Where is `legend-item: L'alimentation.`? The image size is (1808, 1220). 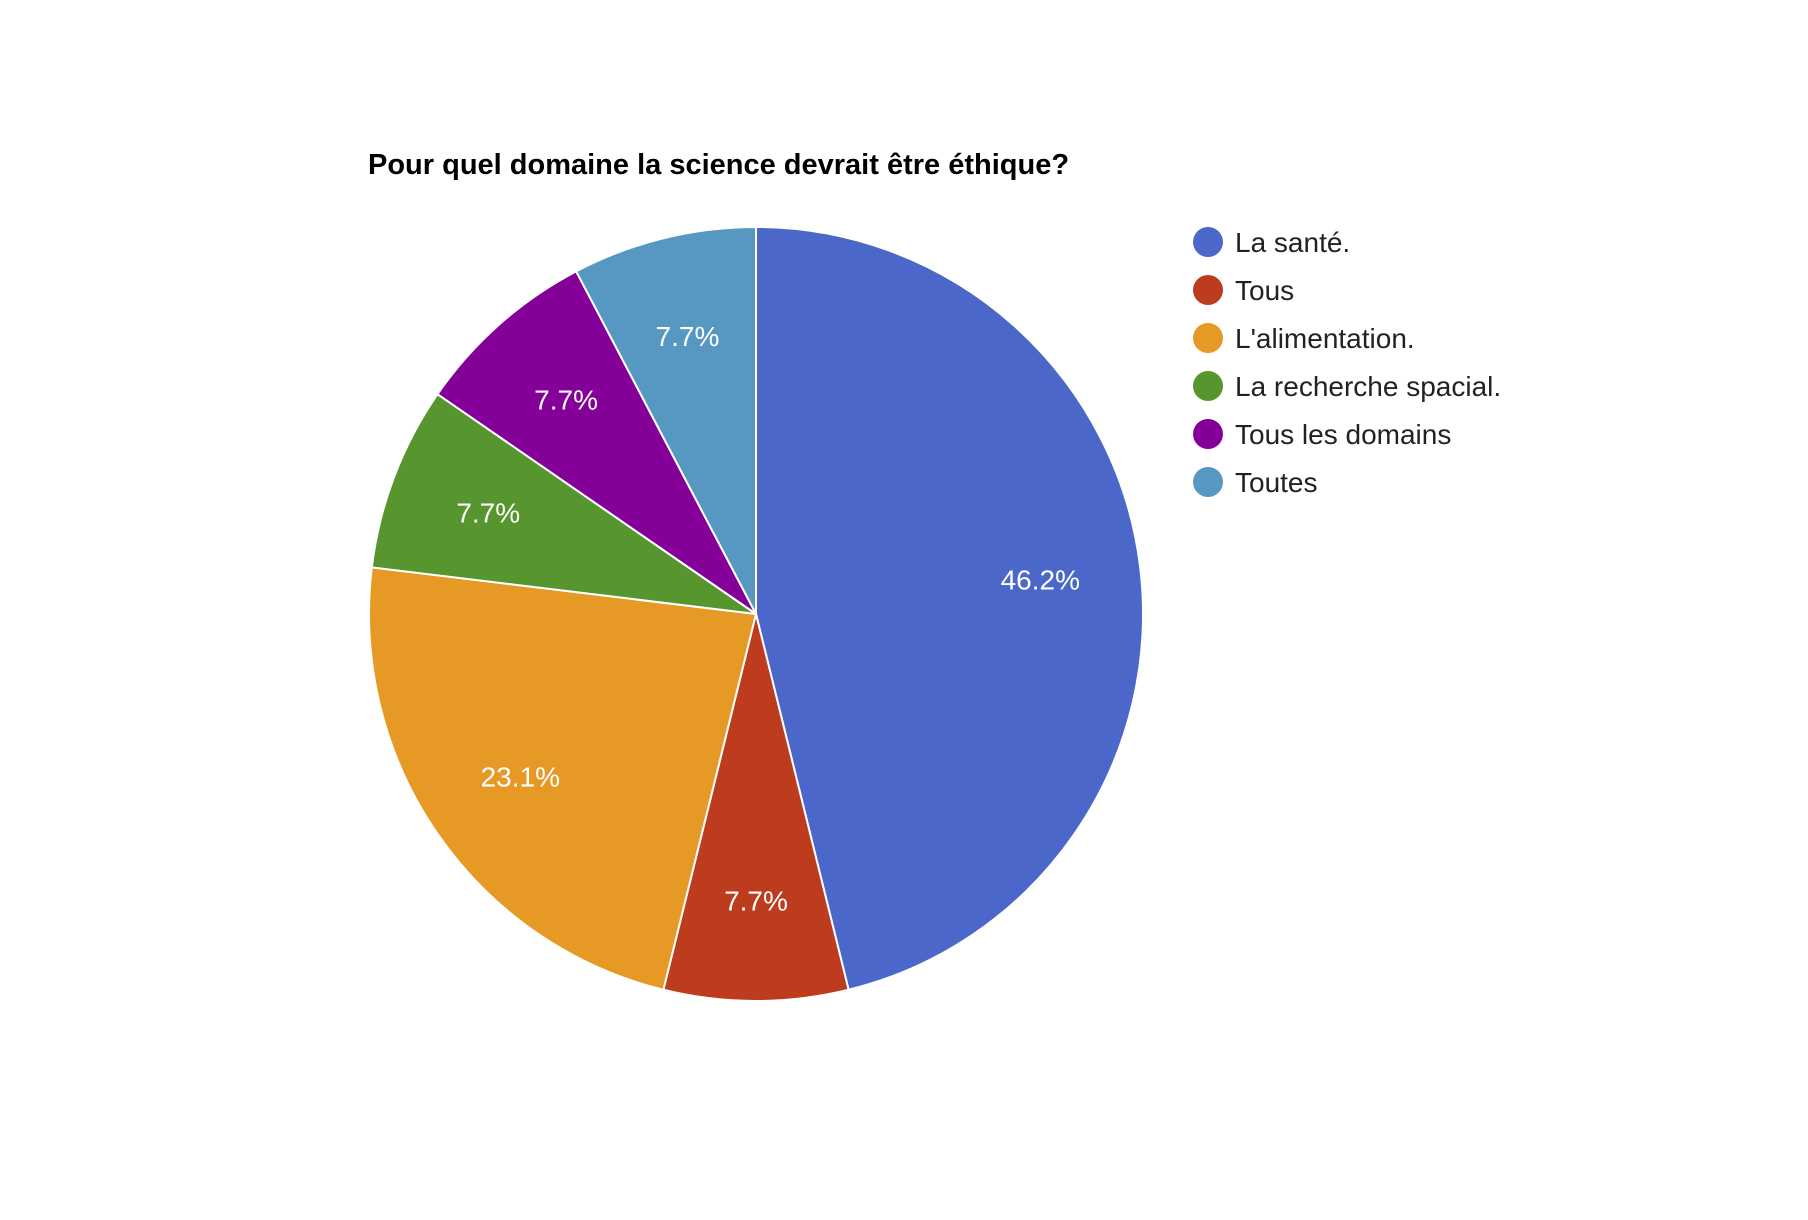 legend-item: L'alimentation. is located at coordinates (1304, 338).